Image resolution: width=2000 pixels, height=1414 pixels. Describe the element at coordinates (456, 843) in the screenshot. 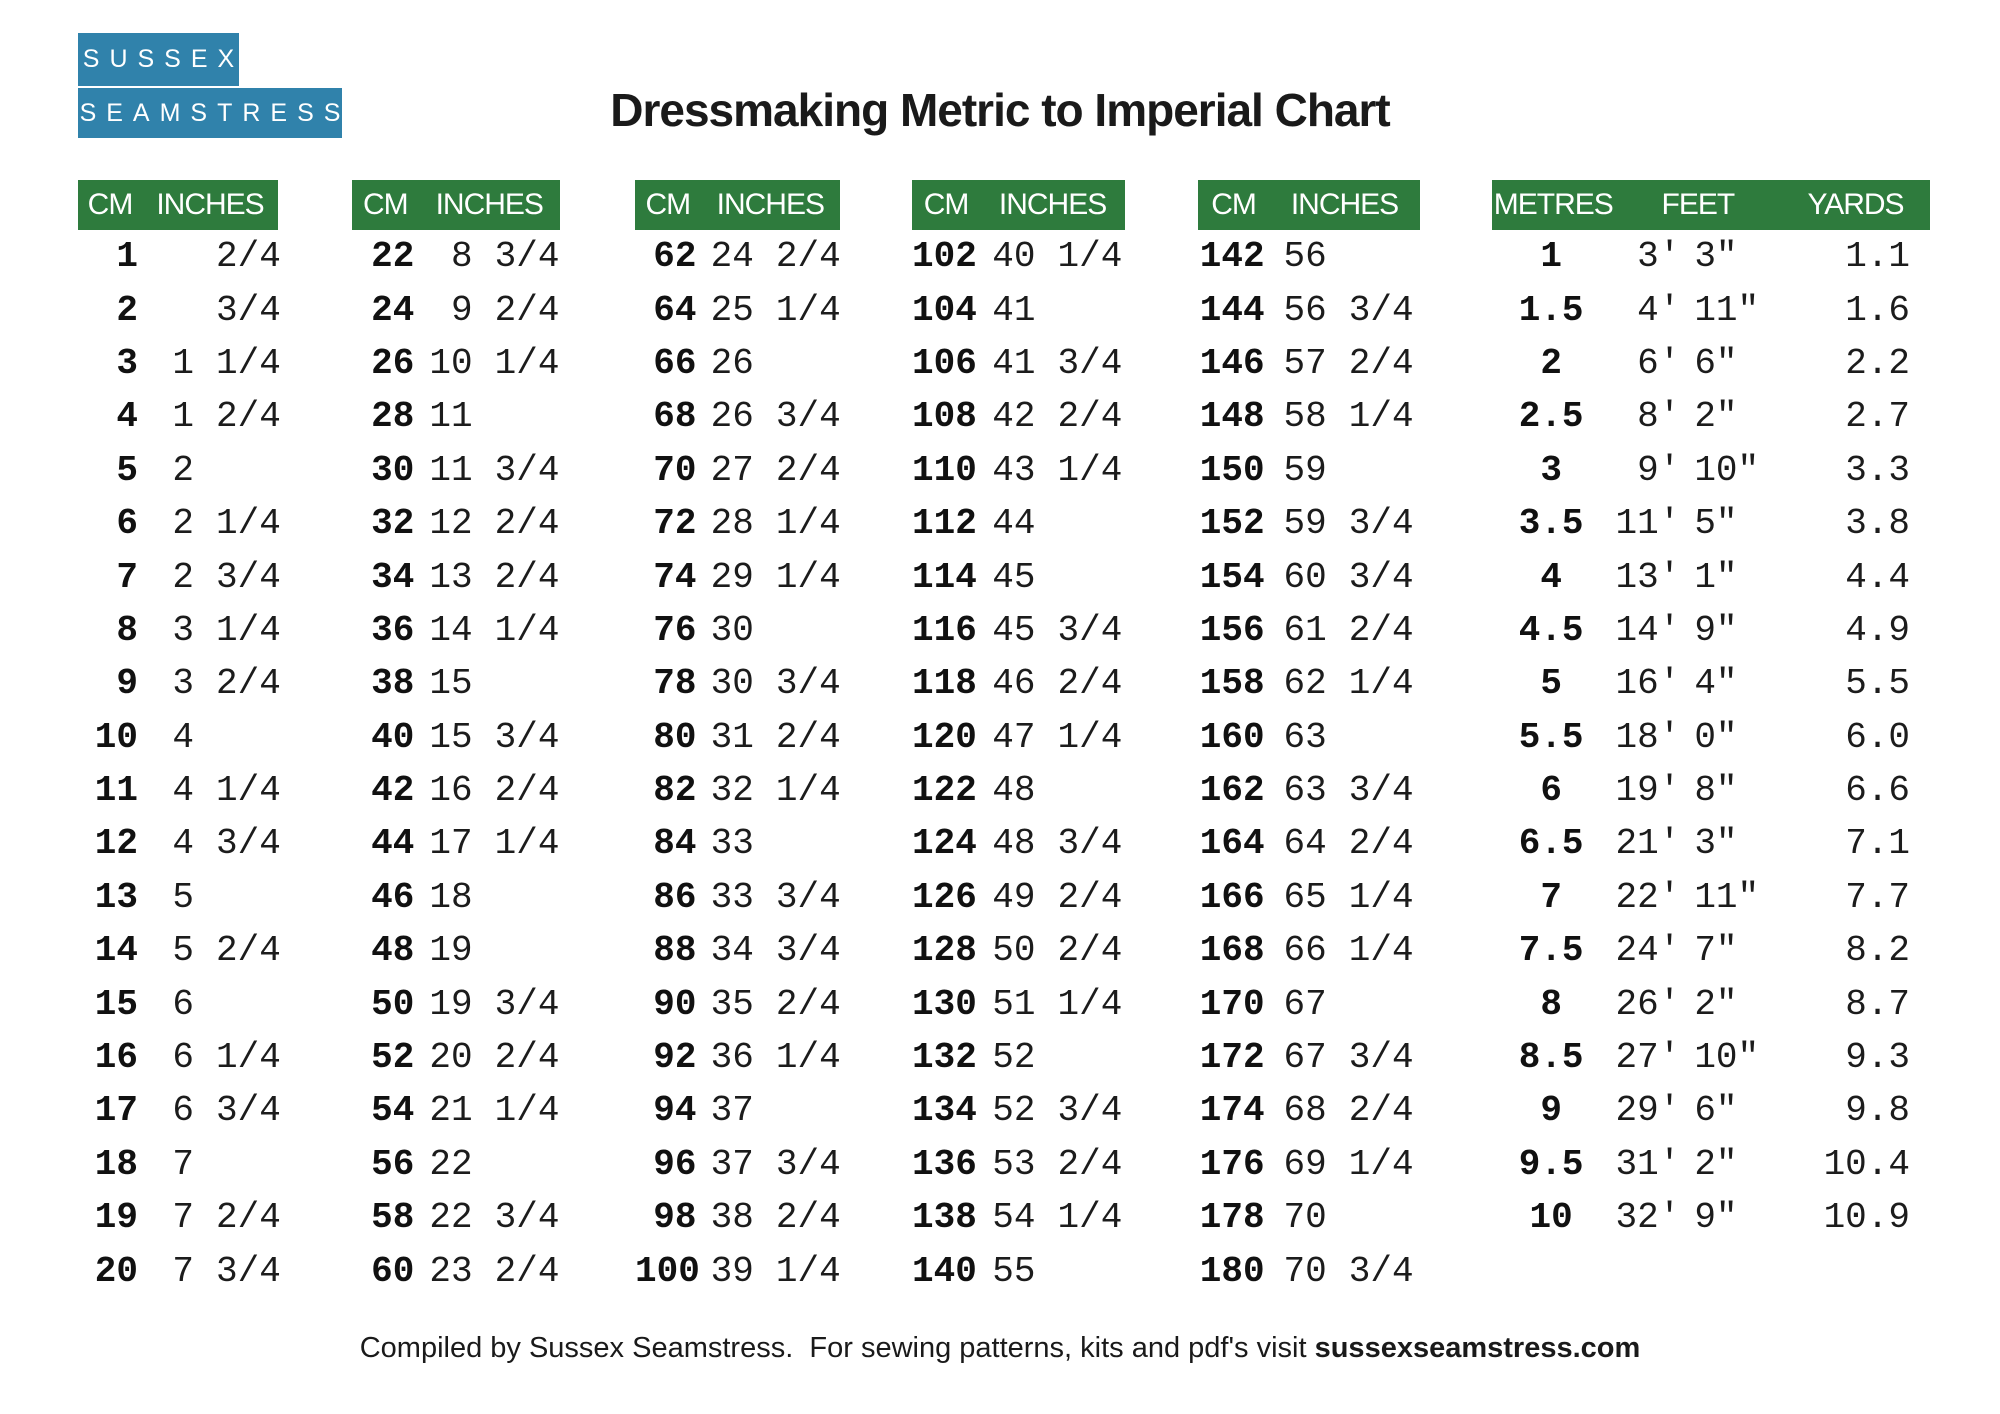

I see `table-row: 44 17 1/4` at that location.